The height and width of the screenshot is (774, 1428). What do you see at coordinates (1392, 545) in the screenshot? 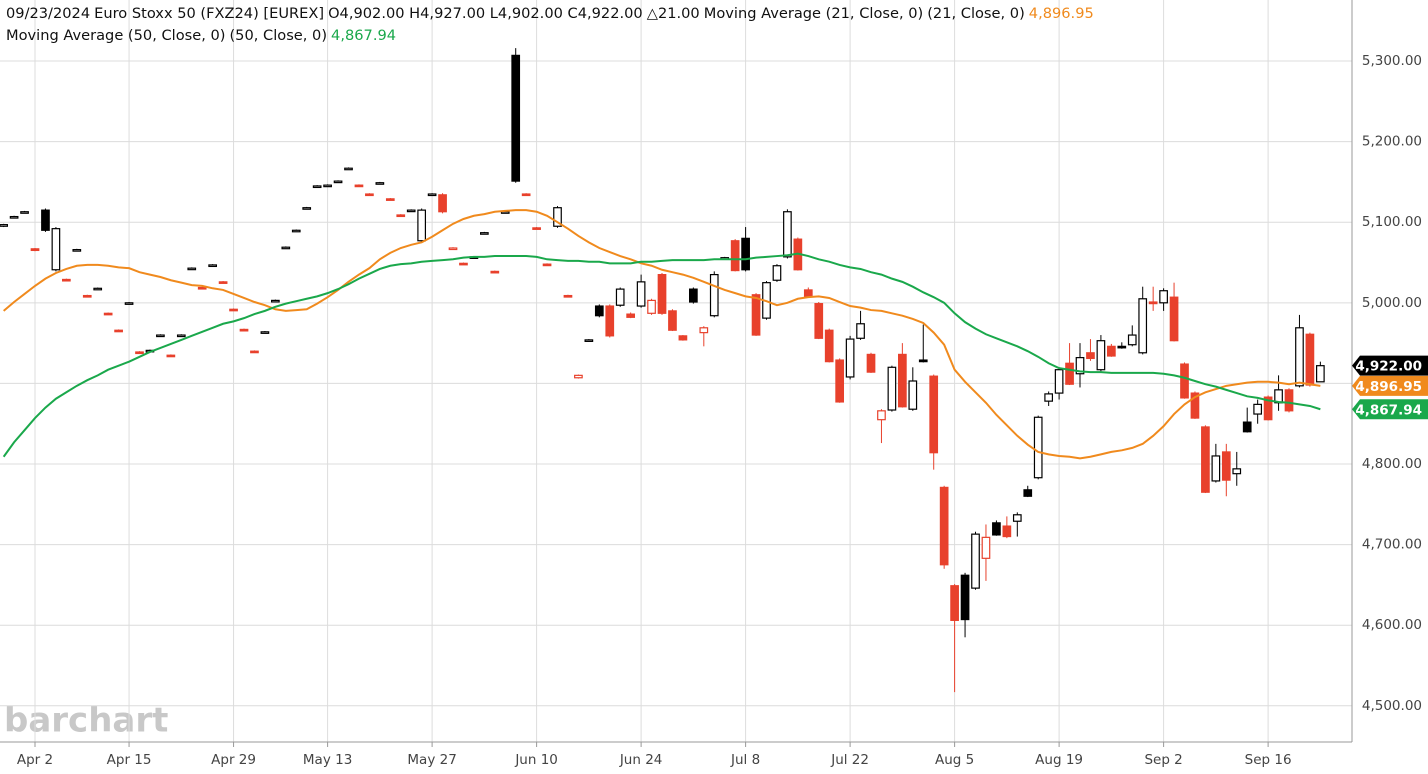
I see `y-tick-label: 4,700.00` at bounding box center [1392, 545].